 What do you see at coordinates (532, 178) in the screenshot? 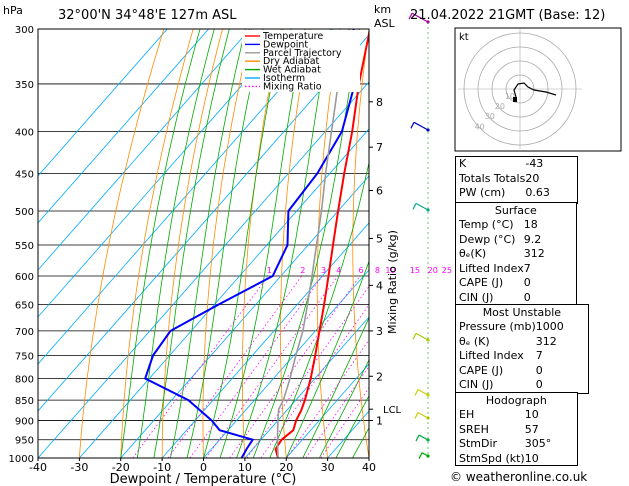
I see `index-value: 20` at bounding box center [532, 178].